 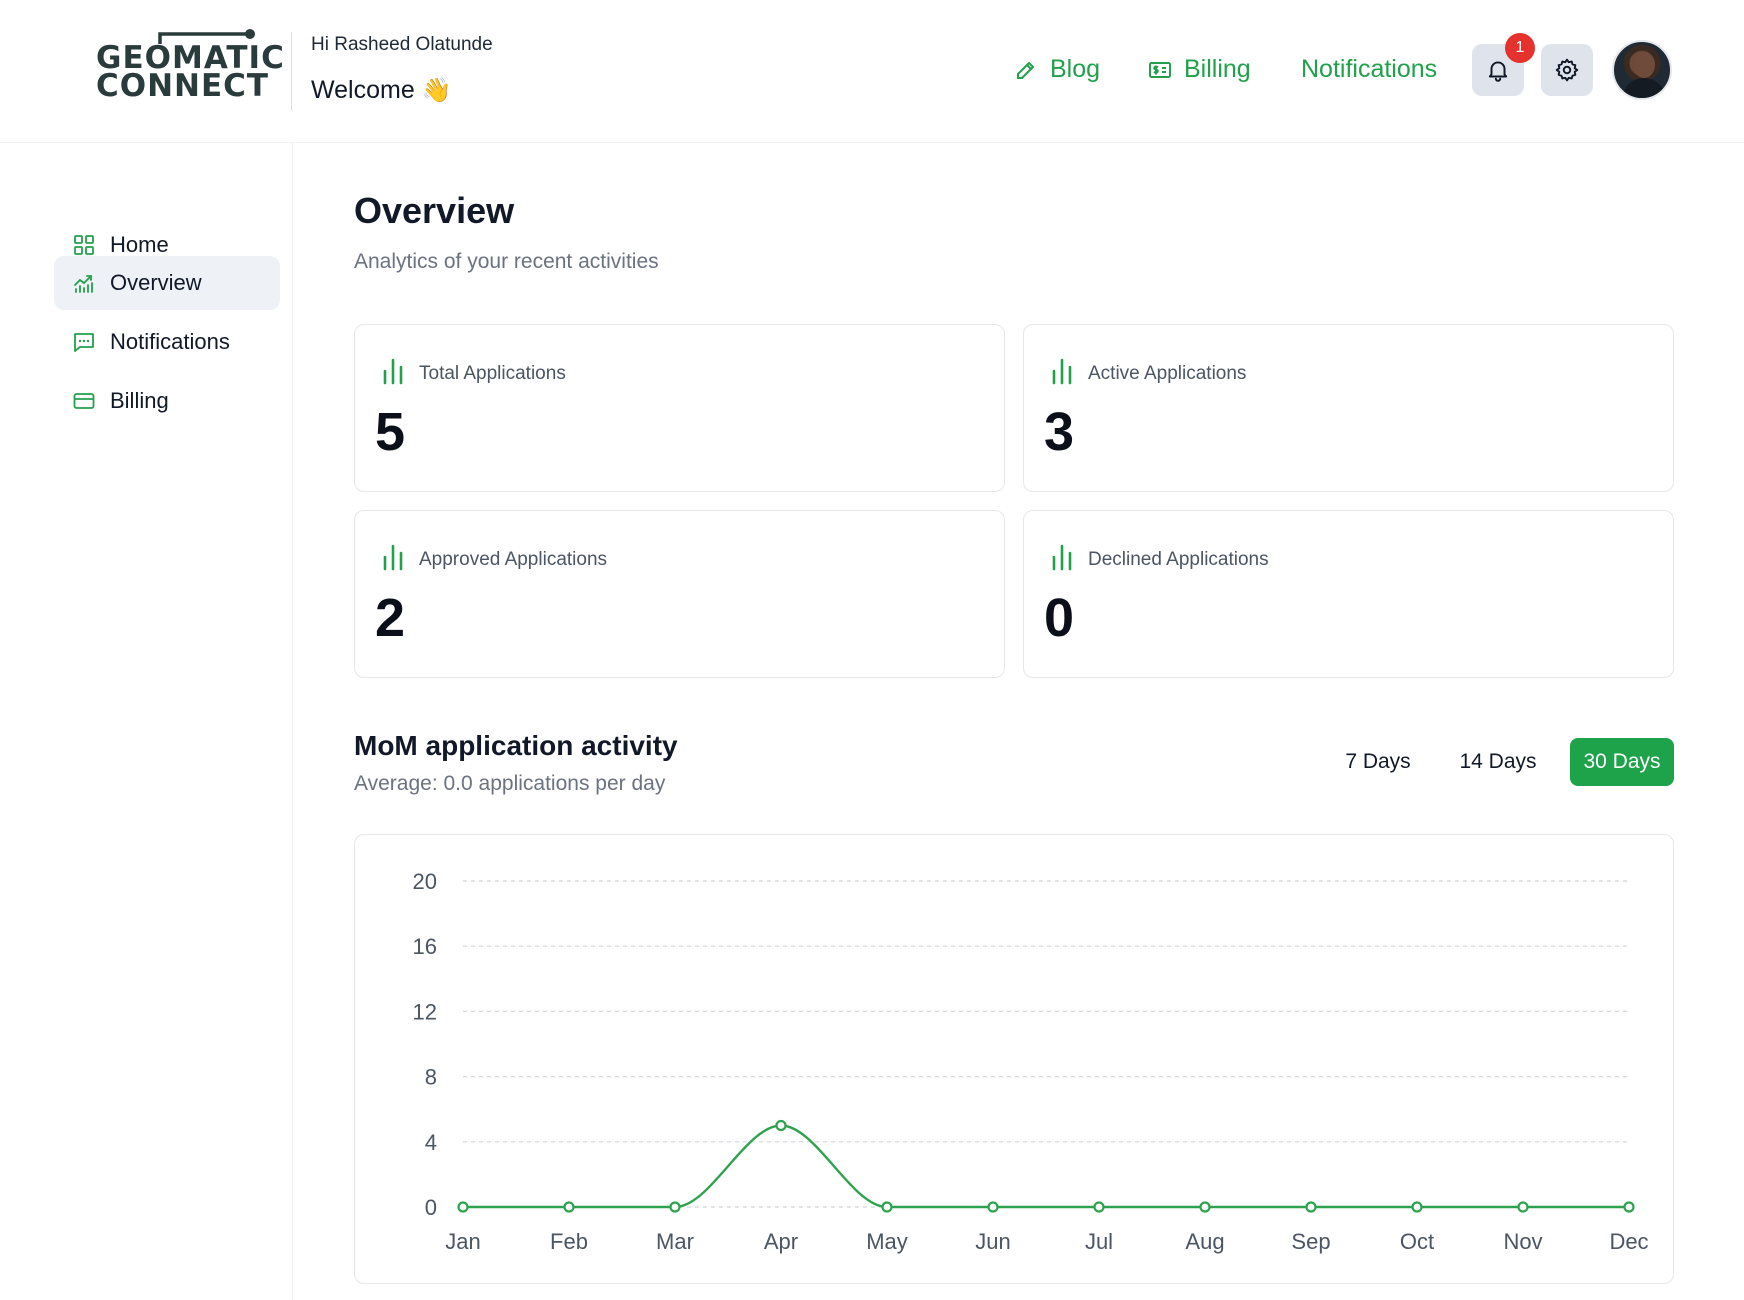 I want to click on nav-notifications-link: Notifications, so click(x=1369, y=69).